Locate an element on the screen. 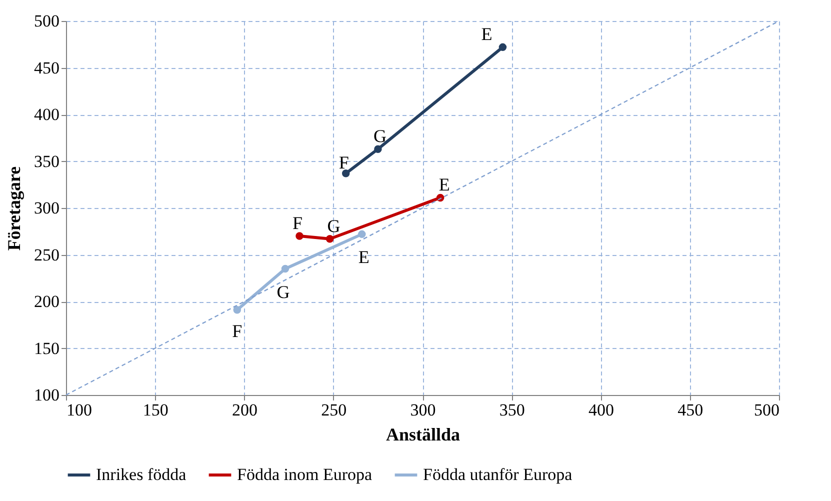 This screenshot has height=501, width=831. y-tick-label: 100 is located at coordinates (47, 395).